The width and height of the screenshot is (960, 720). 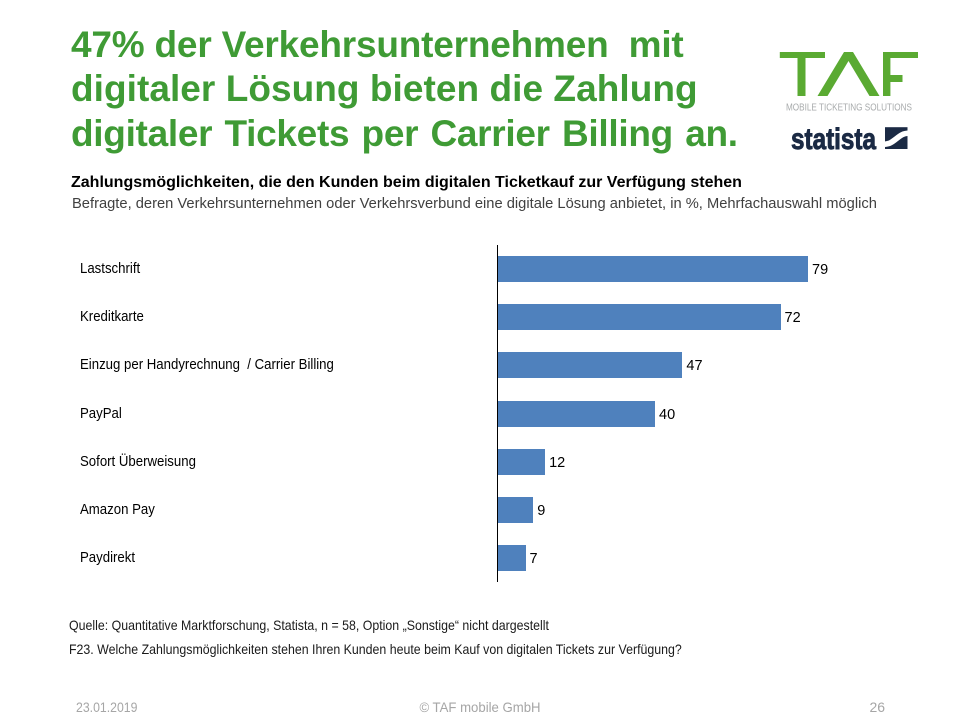 I want to click on svg-text: statista, so click(x=833, y=139).